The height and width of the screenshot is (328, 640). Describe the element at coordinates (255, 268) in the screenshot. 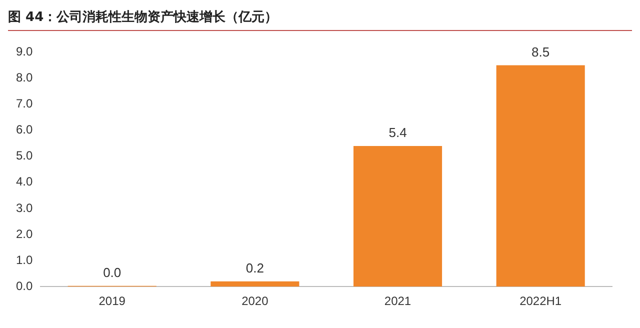

I see `data-label: 0.2` at that location.